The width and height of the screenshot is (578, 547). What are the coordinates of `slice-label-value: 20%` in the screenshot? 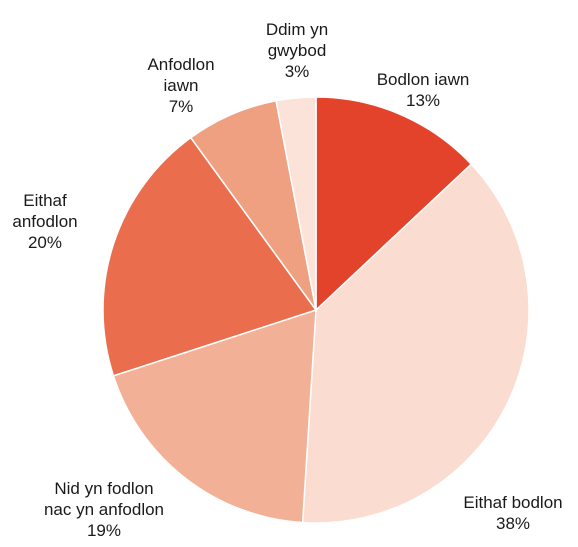 It's located at (45, 242).